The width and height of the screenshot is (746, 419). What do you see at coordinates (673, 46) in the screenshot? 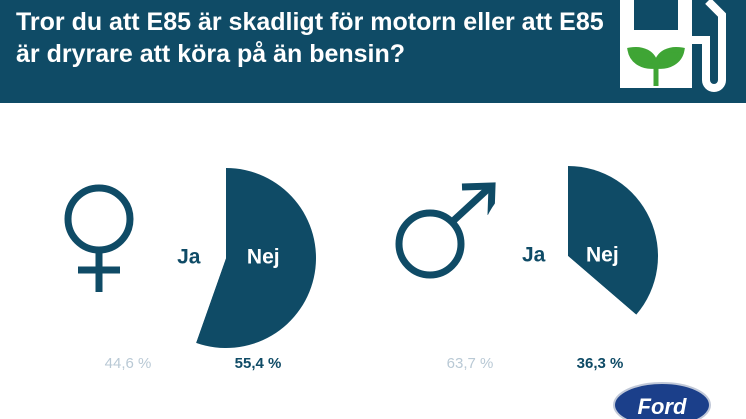
I see `fuel-icon` at bounding box center [673, 46].